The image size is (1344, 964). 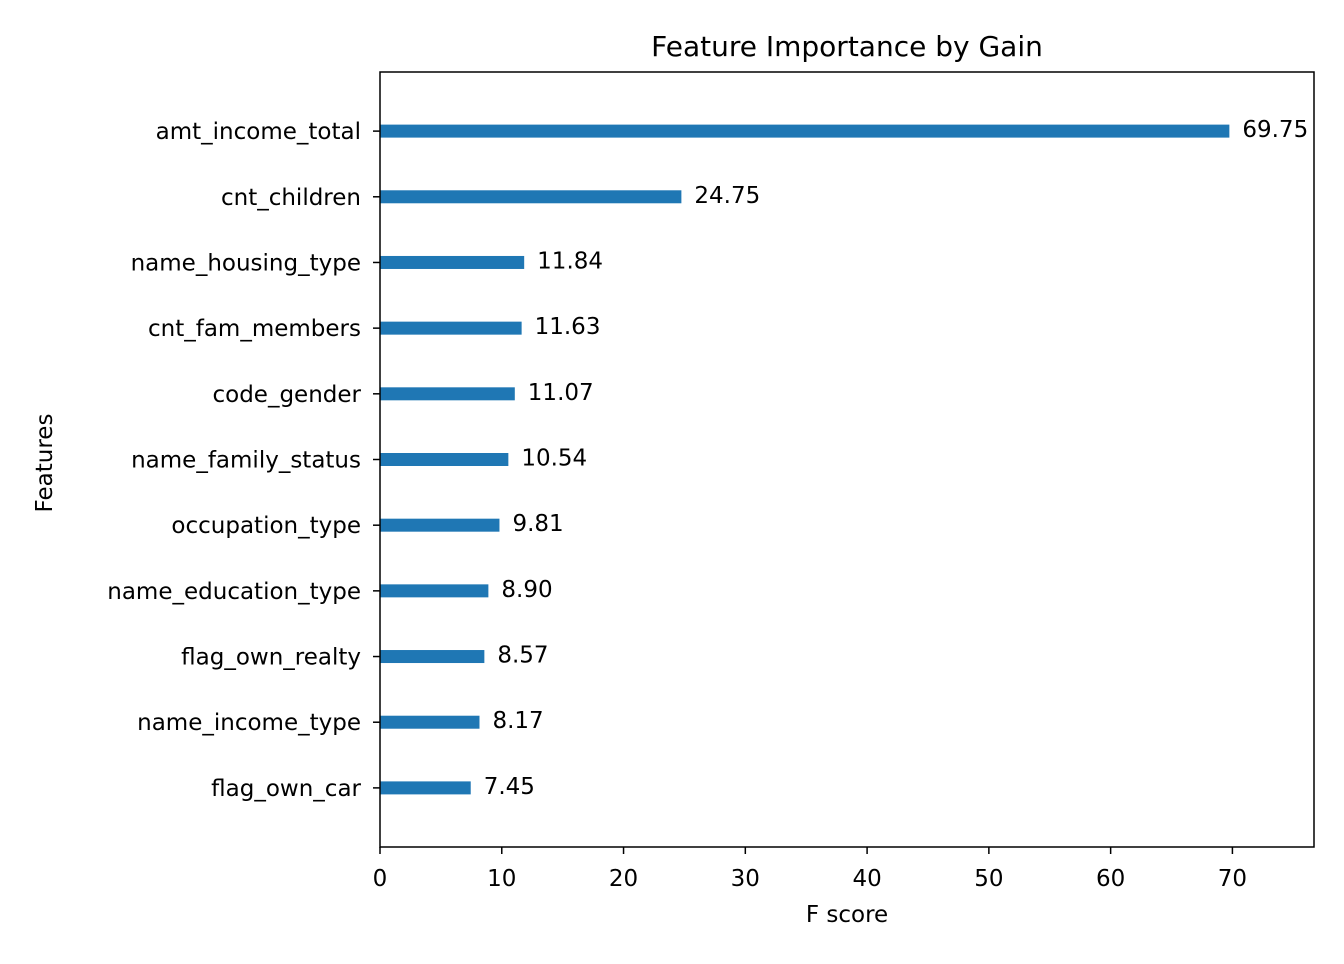 What do you see at coordinates (526, 590) in the screenshot?
I see `bar-value-label: 8.90` at bounding box center [526, 590].